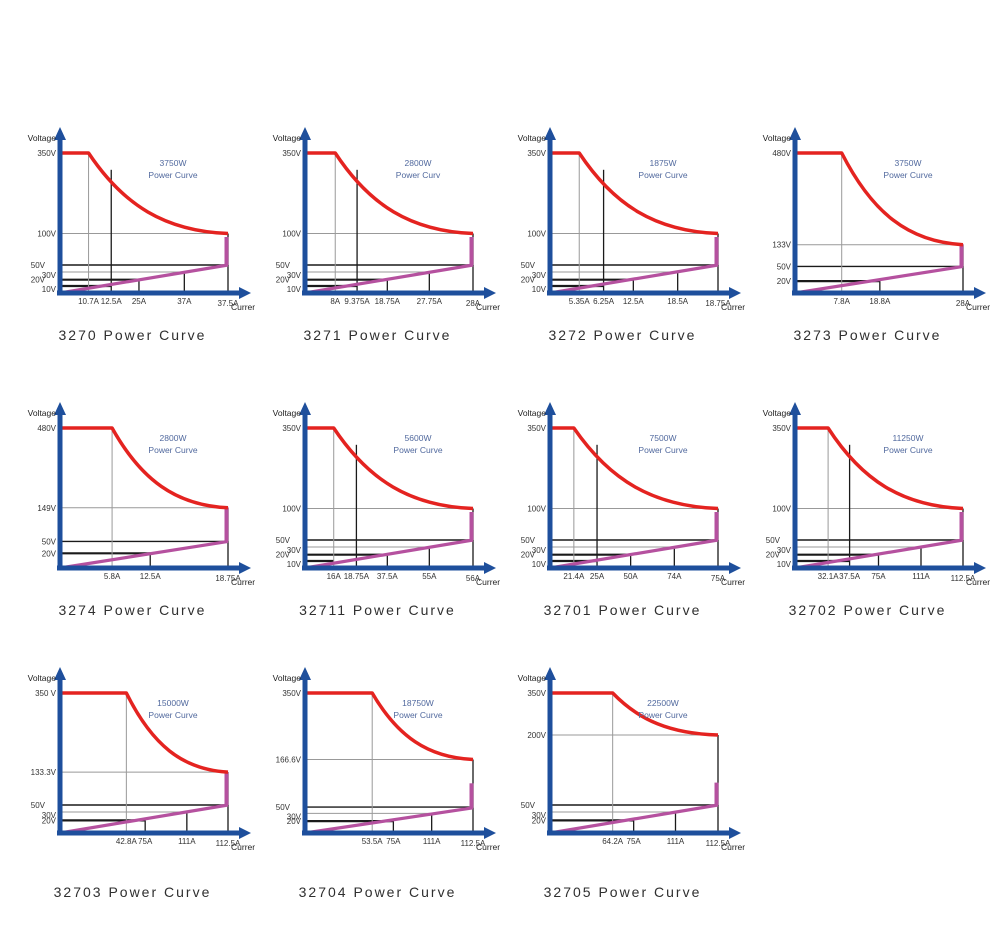  I want to click on x-tick-label: 16A, so click(334, 576).